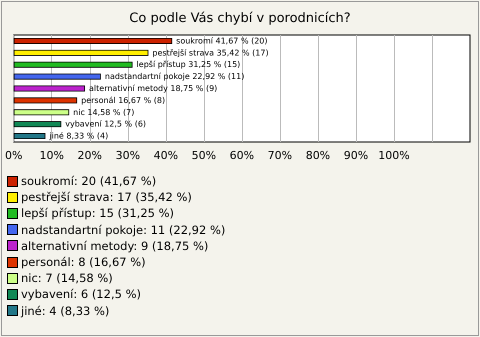 The image size is (480, 337). Describe the element at coordinates (222, 41) in the screenshot. I see `data-label: soukromí 41,67 % (20)` at that location.